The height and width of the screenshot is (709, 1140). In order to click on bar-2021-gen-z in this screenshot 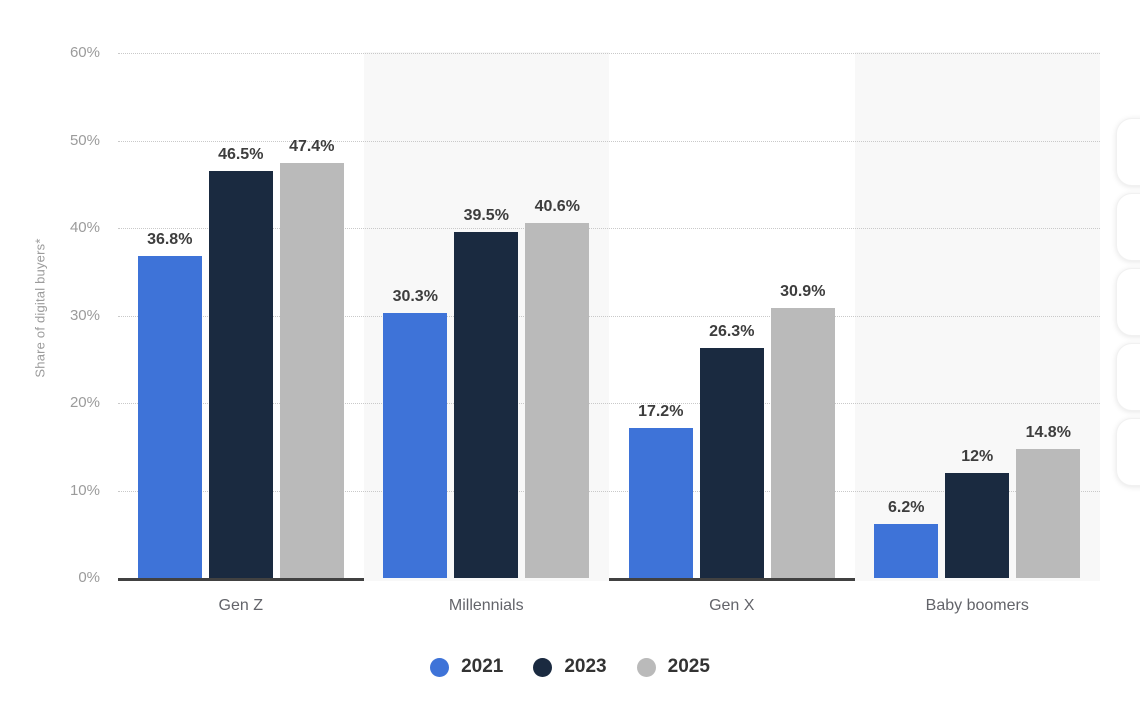, I will do `click(169, 417)`.